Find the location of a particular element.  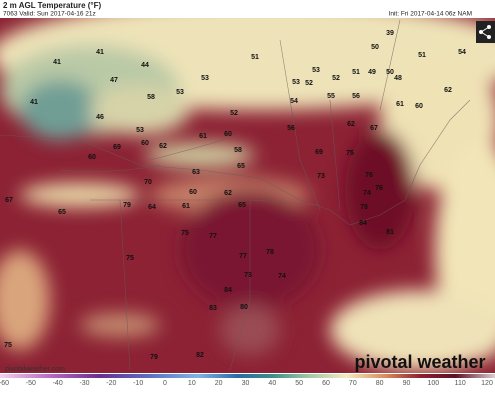

colorbar-tick-label: 0 is located at coordinates (165, 383).